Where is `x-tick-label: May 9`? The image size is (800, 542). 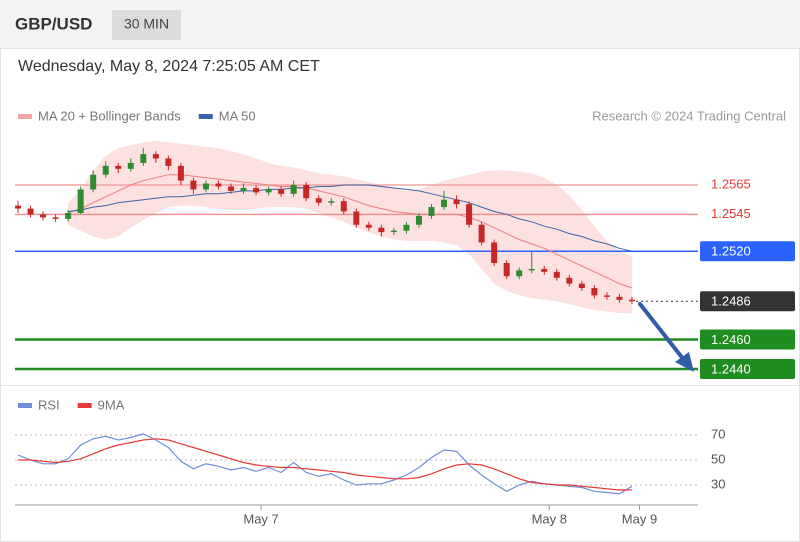
x-tick-label: May 9 is located at coordinates (639, 518).